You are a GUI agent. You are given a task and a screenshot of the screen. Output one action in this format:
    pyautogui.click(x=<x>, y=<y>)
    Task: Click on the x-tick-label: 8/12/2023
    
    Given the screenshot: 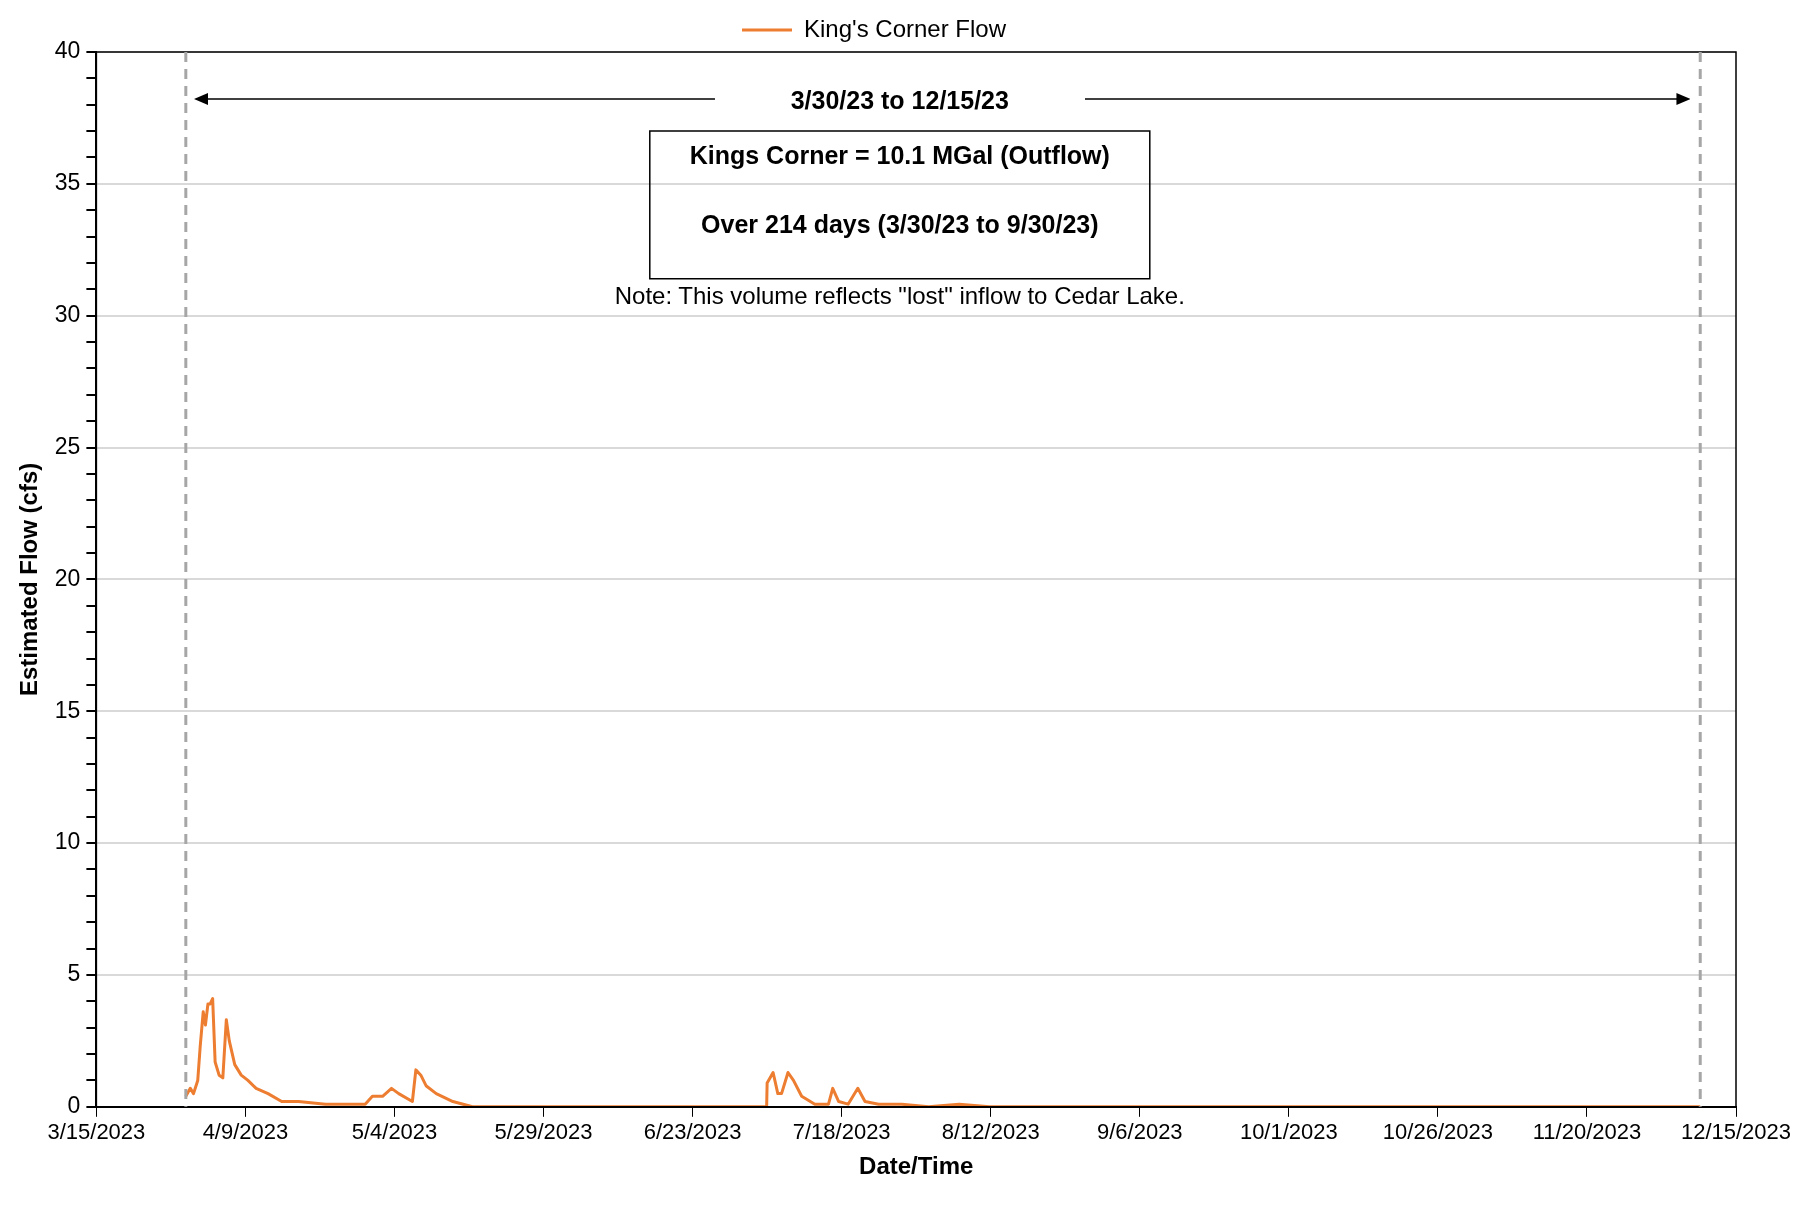 What is the action you would take?
    pyautogui.click(x=990, y=1132)
    